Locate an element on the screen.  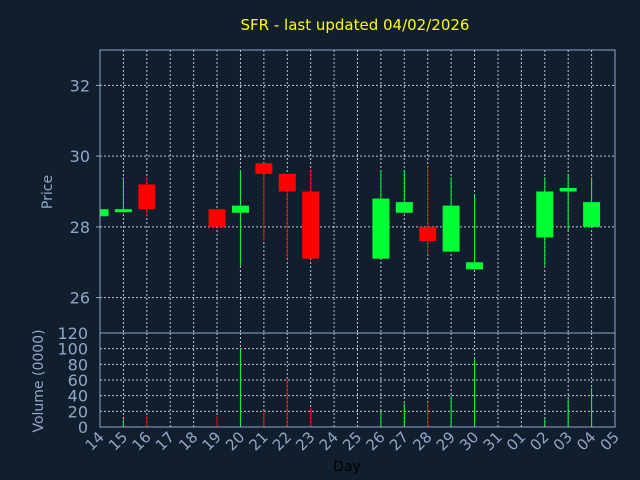
chart-title: SFR - last updated 04/02/2026 is located at coordinates (355, 25).